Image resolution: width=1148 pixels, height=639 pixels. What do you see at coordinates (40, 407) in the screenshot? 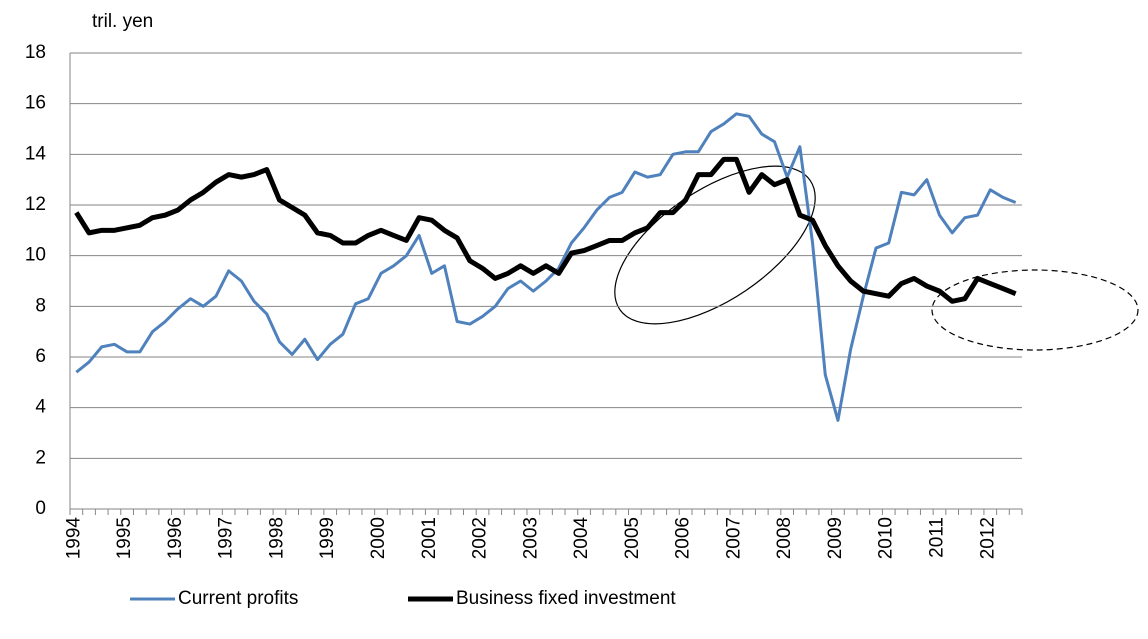
I see `y-tick-label: 4` at bounding box center [40, 407].